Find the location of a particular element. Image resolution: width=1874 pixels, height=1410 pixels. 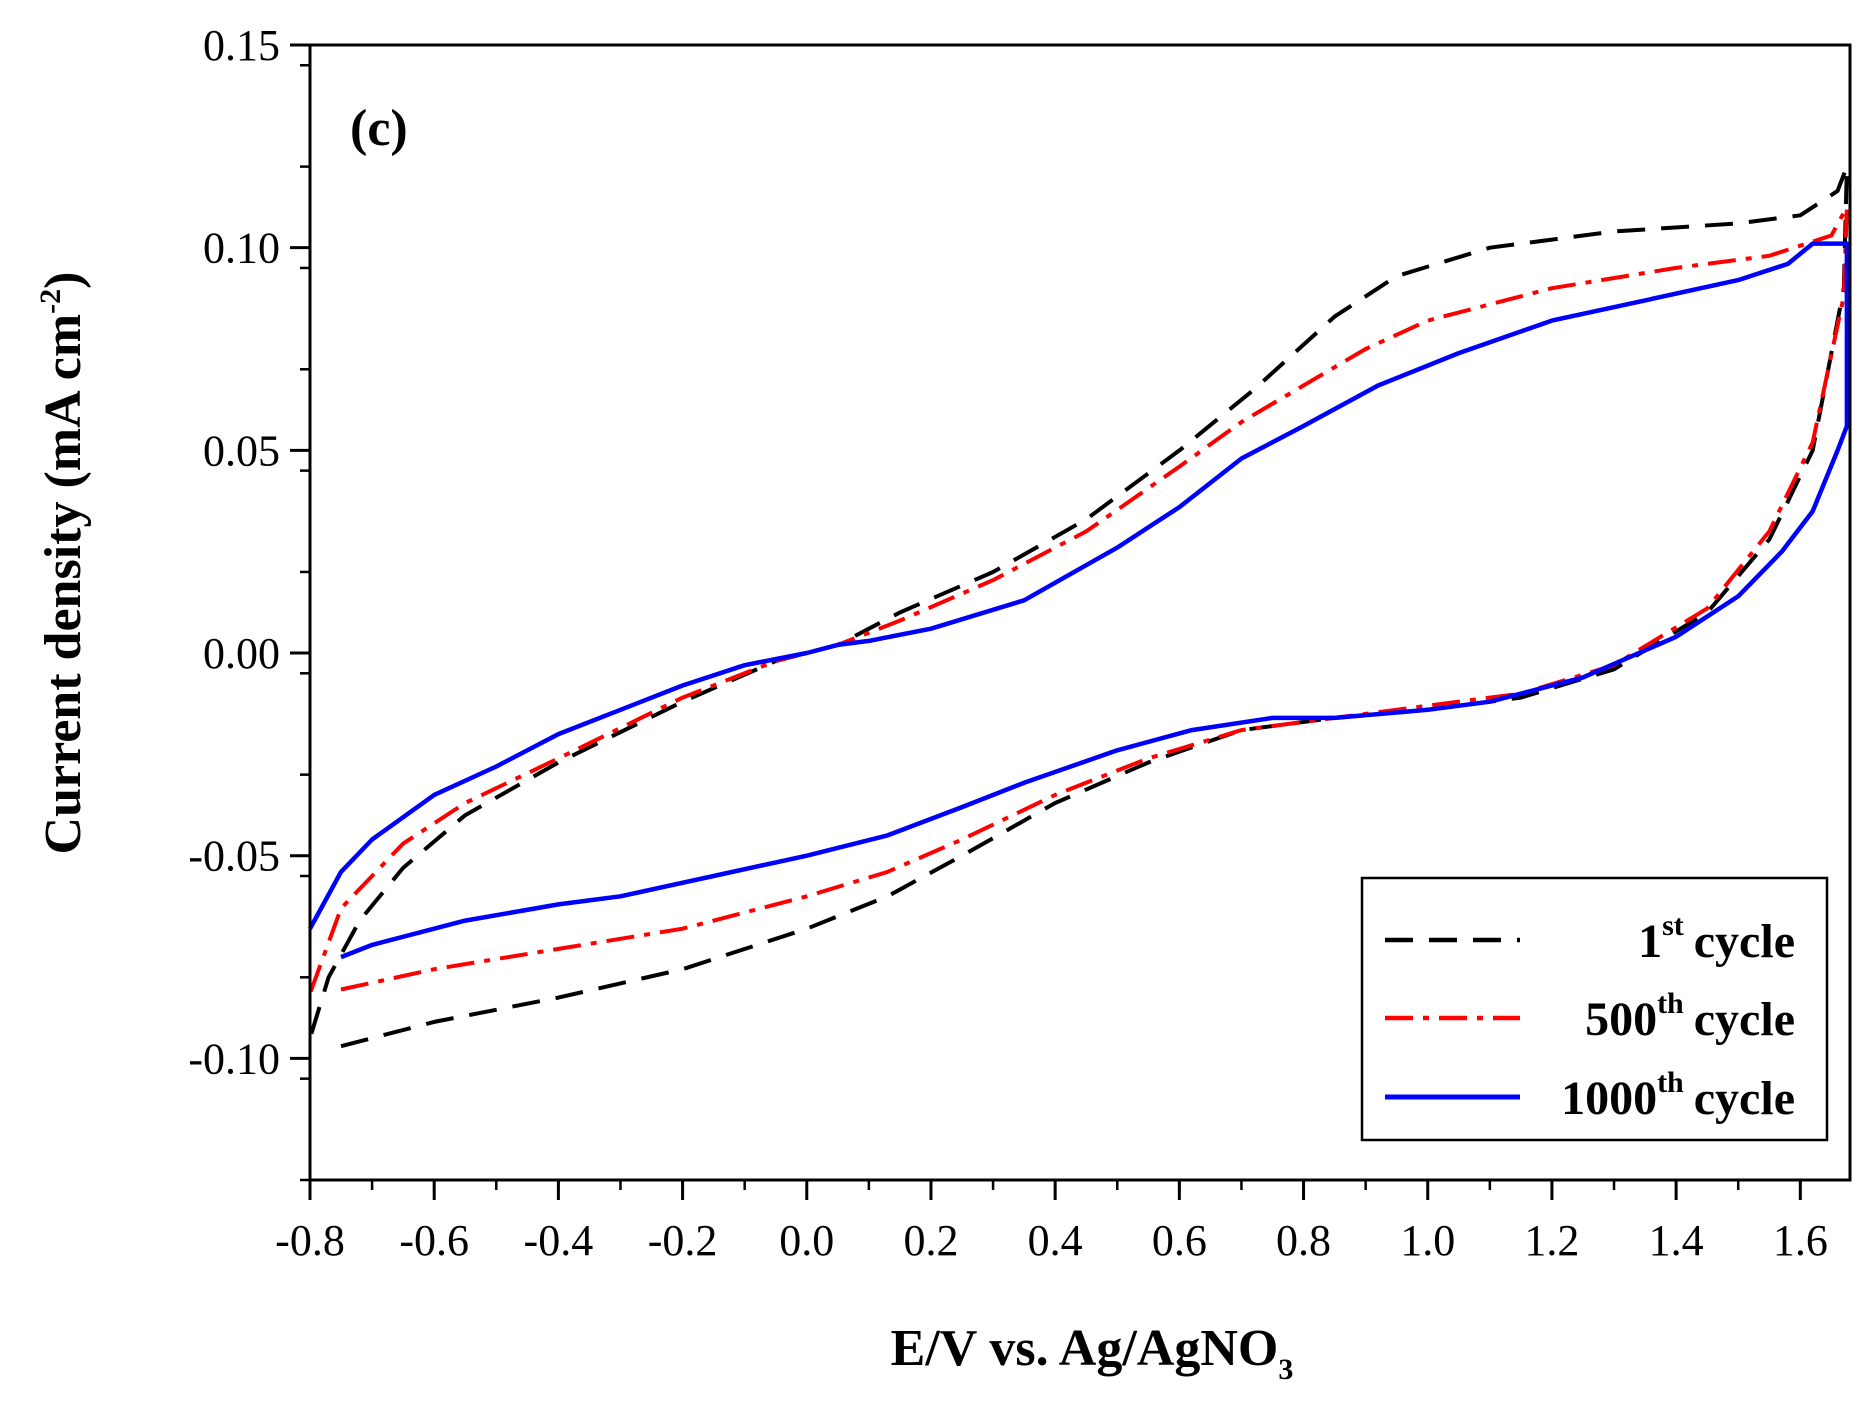

y-tick-label: 0.00 is located at coordinates (241, 653).